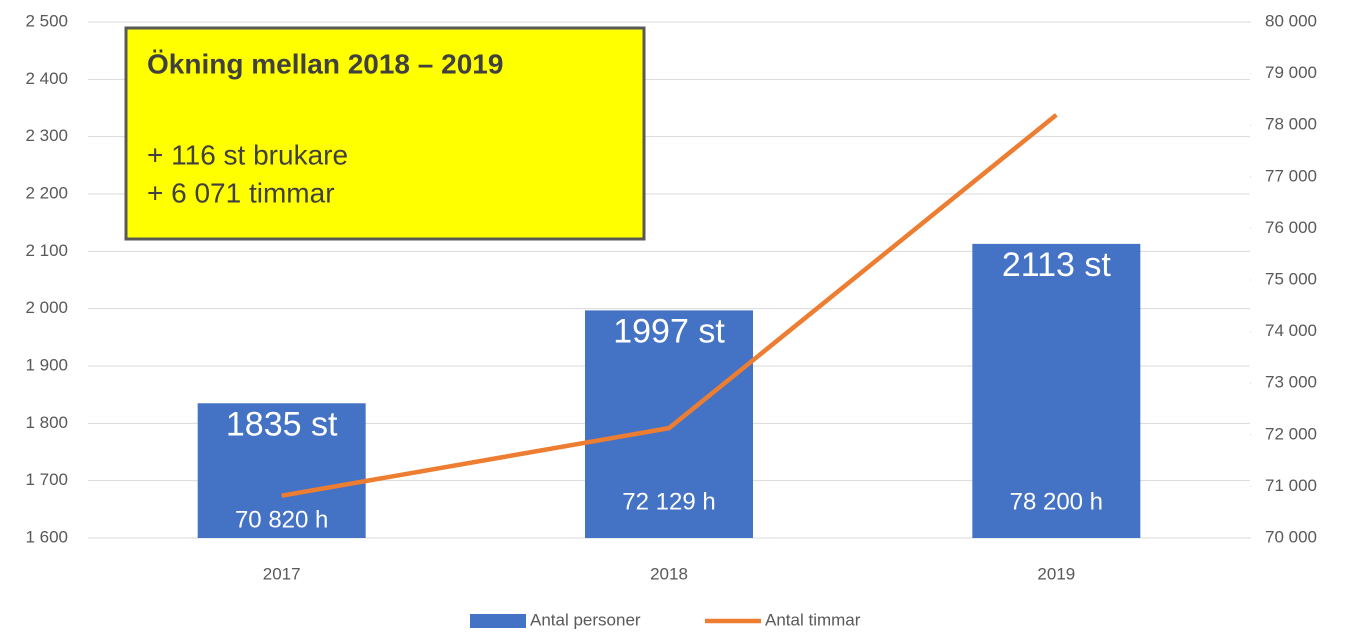 Image resolution: width=1346 pixels, height=633 pixels. What do you see at coordinates (498, 621) in the screenshot?
I see `legend-swatch` at bounding box center [498, 621].